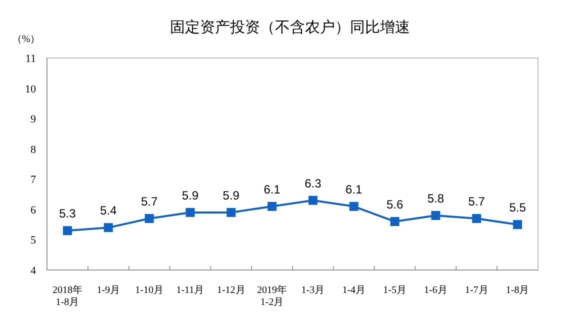 The height and width of the screenshot is (325, 569). I want to click on data-label: 5.4, so click(109, 211).